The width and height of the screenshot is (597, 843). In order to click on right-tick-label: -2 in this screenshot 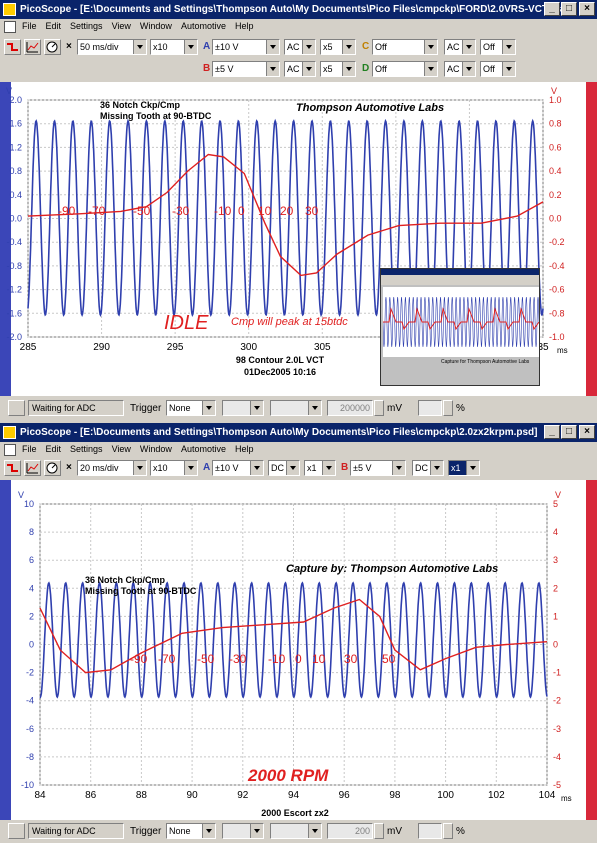, I will do `click(557, 701)`.